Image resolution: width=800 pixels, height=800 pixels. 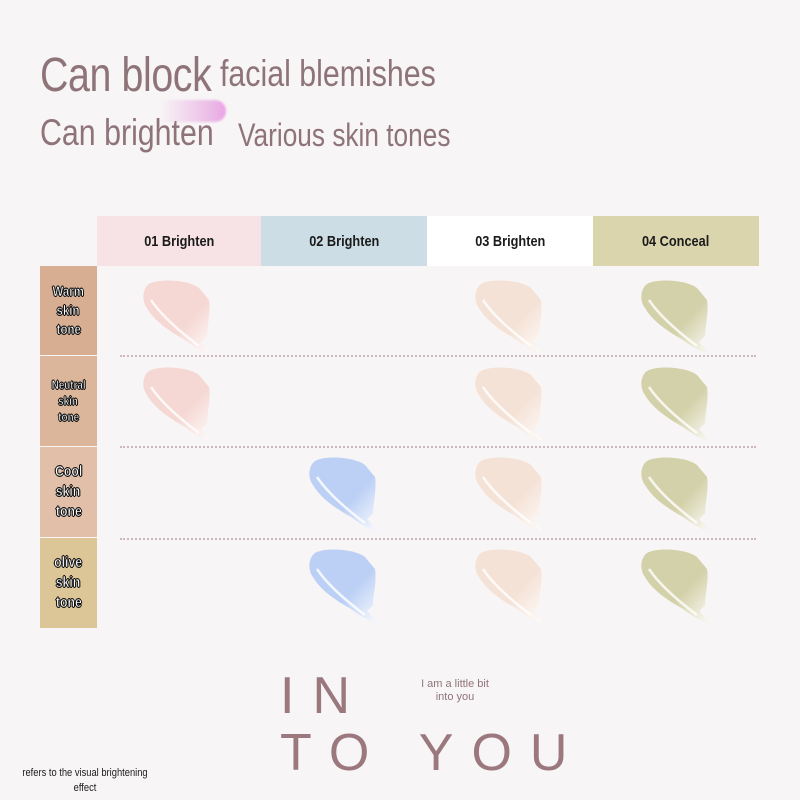 I want to click on headline-can-brighten: Can brighten, so click(x=127, y=132).